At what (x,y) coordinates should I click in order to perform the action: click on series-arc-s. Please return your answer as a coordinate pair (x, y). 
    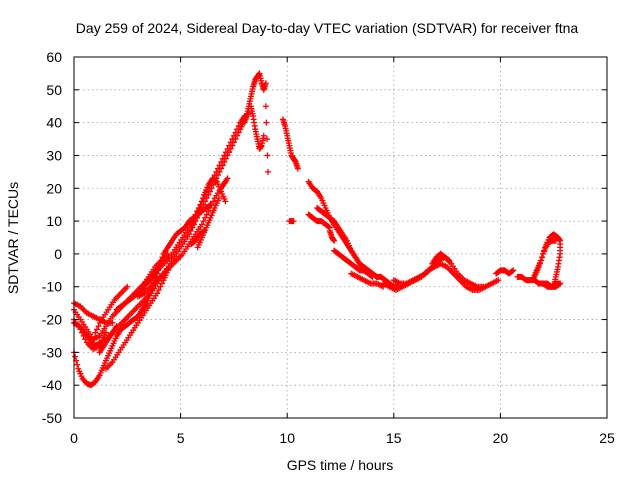
    Looking at the image, I should click on (291, 221).